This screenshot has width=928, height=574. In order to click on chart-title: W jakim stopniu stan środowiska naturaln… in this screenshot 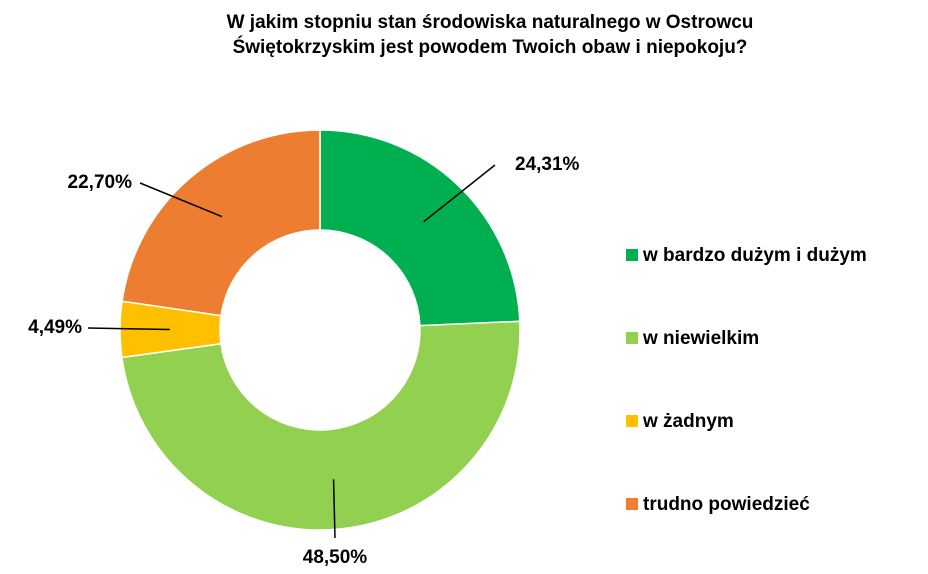, I will do `click(490, 35)`.